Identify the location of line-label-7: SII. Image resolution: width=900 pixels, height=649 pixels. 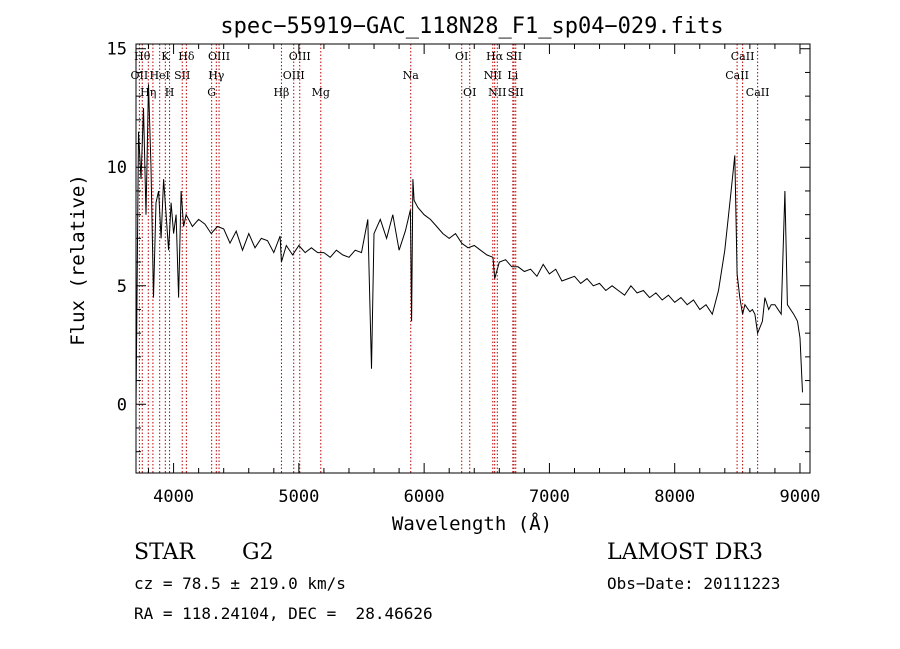
(182, 75).